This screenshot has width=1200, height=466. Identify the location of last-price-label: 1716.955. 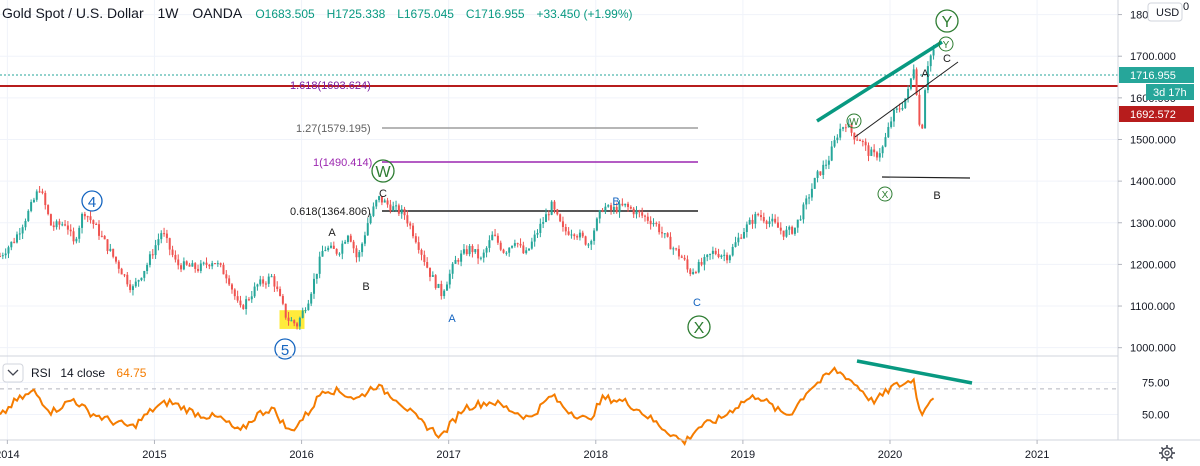
(1153, 76).